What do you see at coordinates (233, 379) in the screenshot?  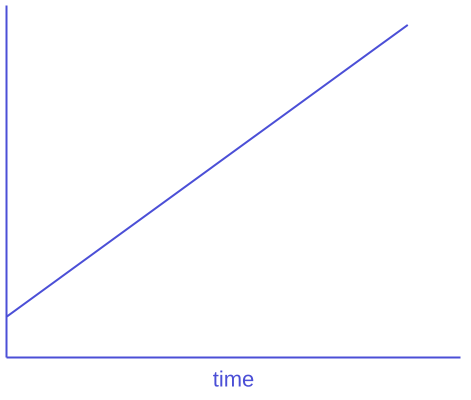 I see `x-axis-title: time` at bounding box center [233, 379].